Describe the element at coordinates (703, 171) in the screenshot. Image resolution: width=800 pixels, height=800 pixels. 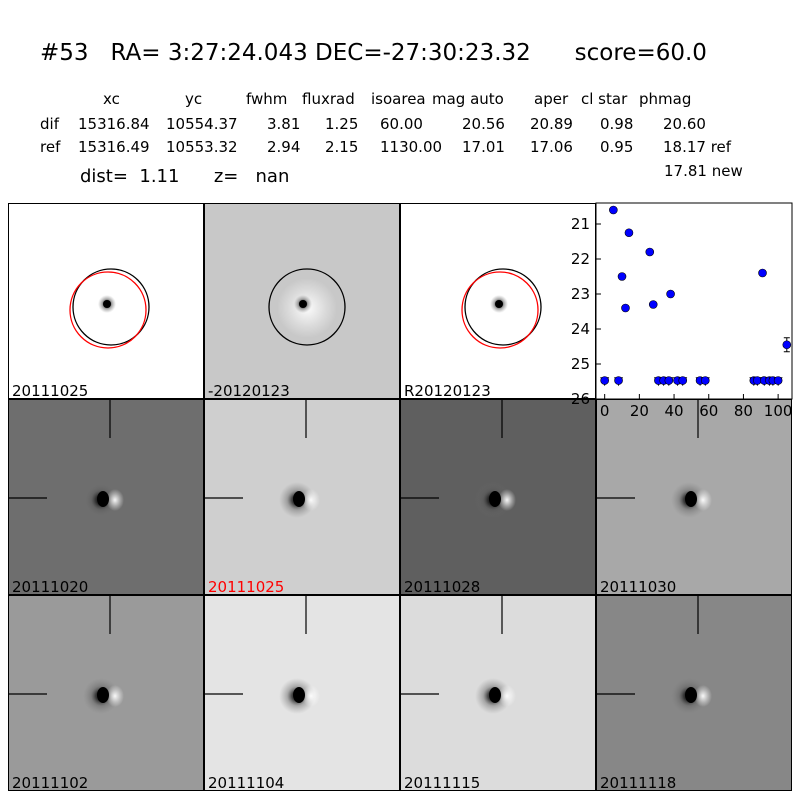
I see `table-extra-note: 17.81 new` at that location.